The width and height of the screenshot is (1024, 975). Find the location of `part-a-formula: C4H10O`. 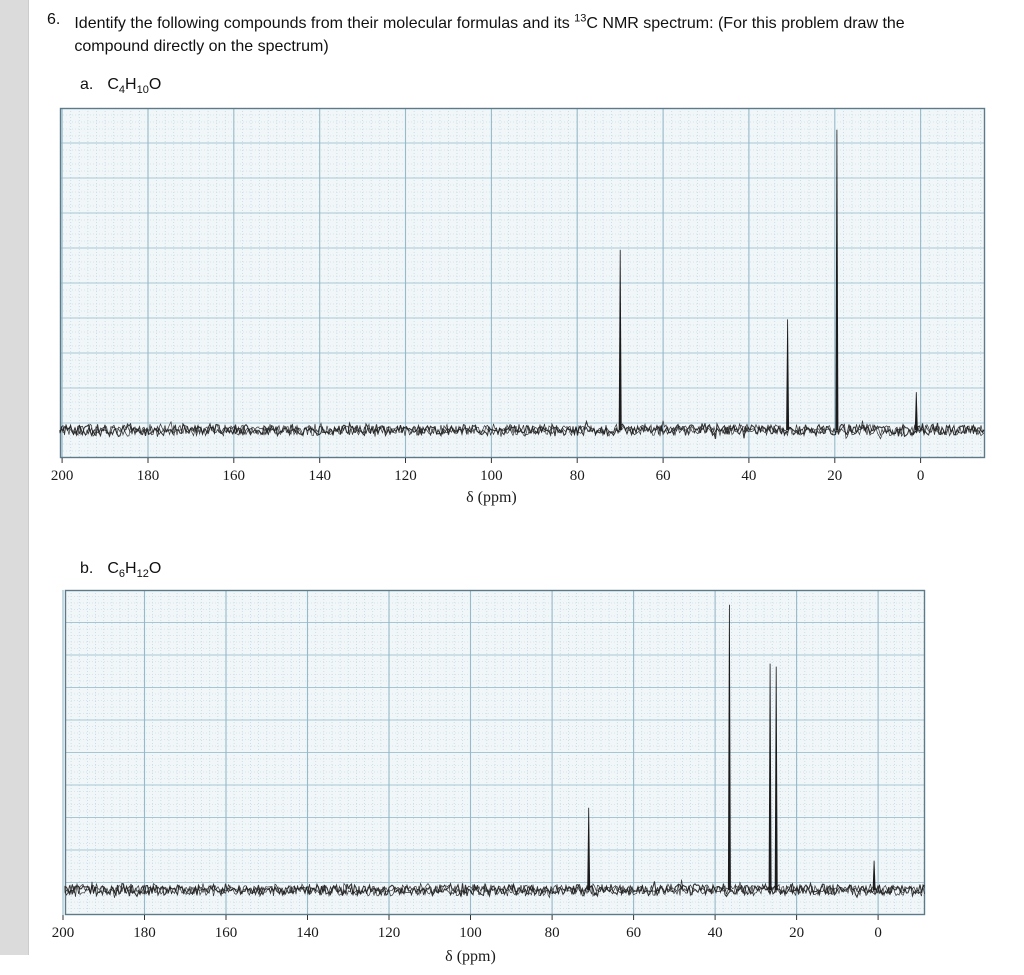

part-a-formula: C4H10O is located at coordinates (134, 86).